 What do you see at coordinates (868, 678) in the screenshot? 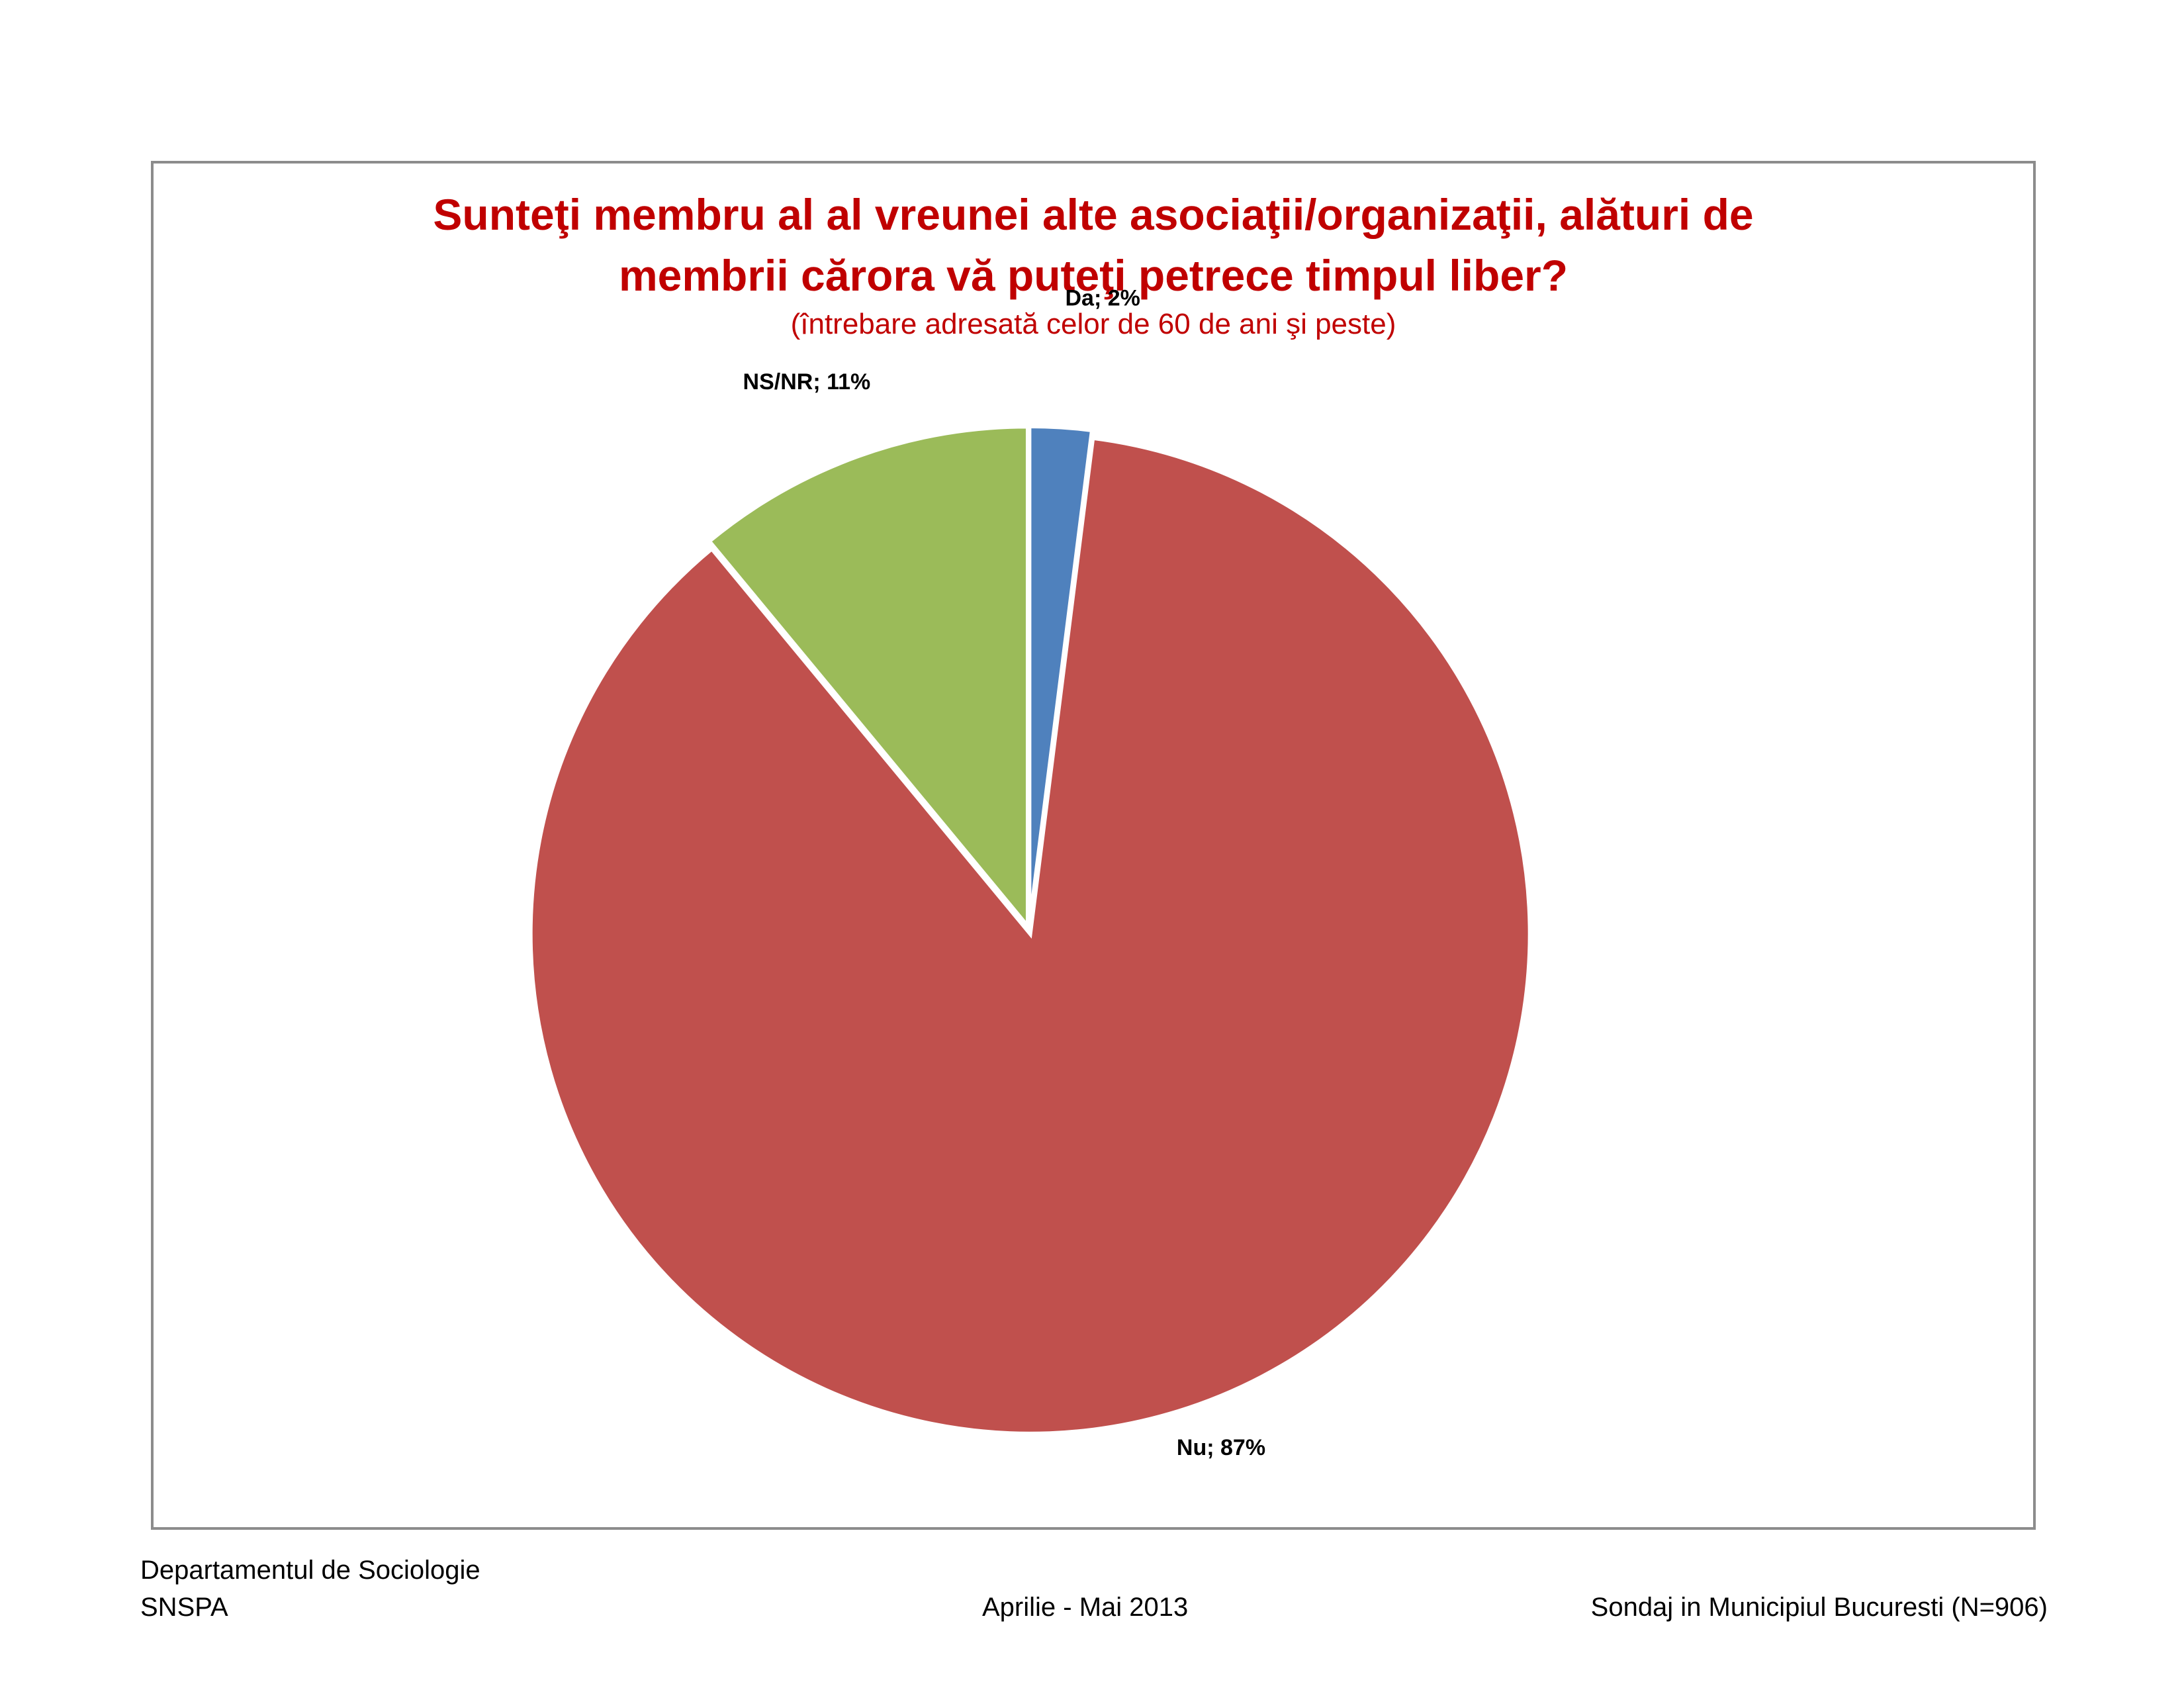
I see `pie-slice-ns-nr` at bounding box center [868, 678].